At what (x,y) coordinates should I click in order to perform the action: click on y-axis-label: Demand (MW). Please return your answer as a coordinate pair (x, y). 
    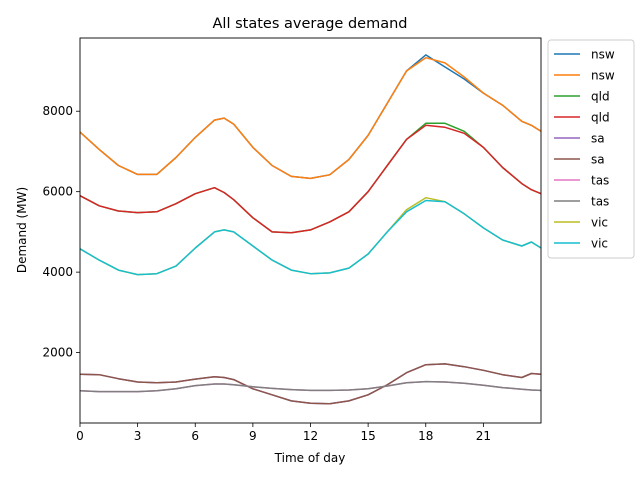
    Looking at the image, I should click on (22, 230).